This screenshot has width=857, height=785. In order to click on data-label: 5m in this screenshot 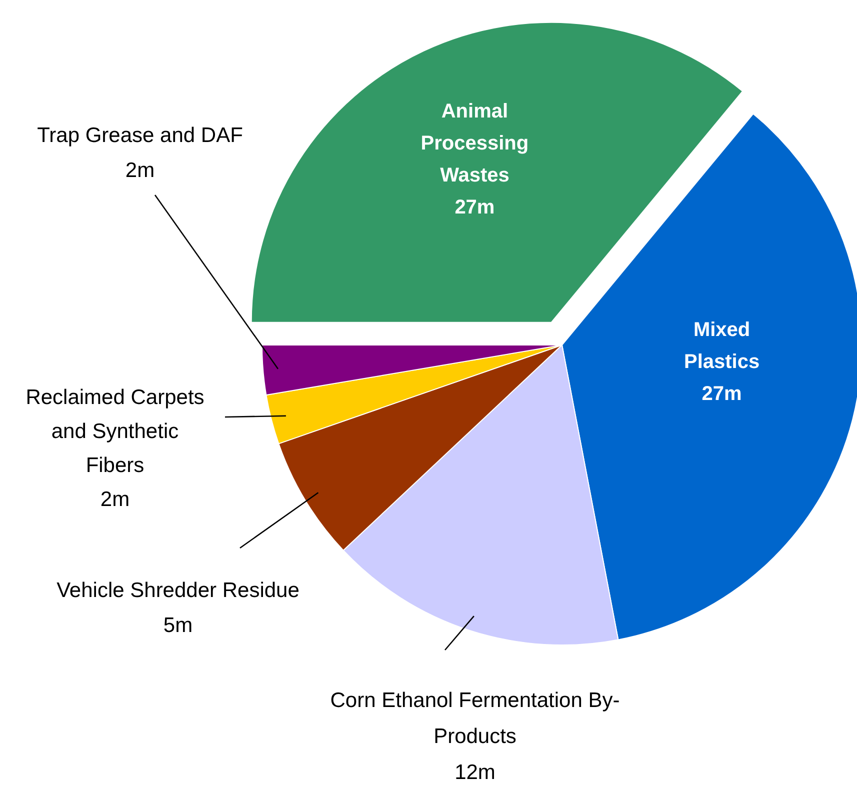, I will do `click(178, 625)`.